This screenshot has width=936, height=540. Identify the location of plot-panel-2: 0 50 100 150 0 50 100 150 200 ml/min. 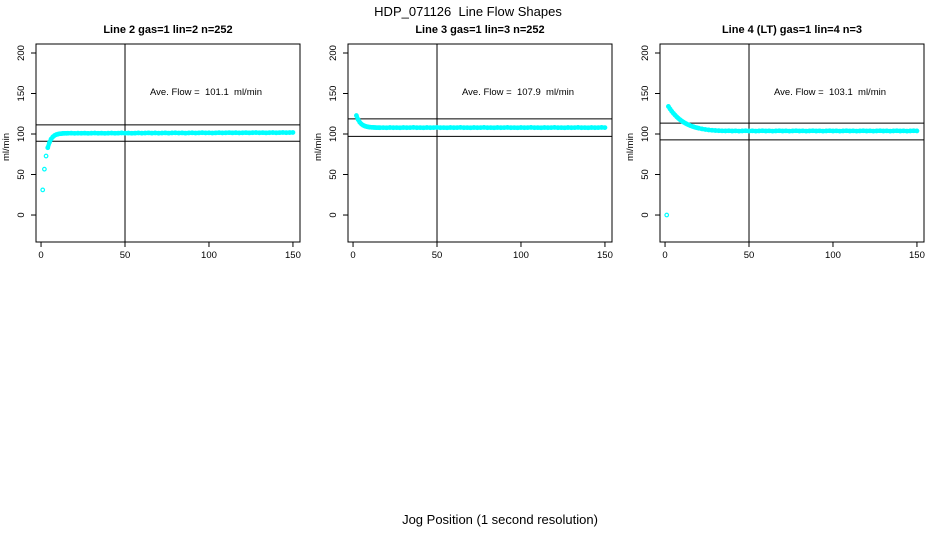
(463, 152).